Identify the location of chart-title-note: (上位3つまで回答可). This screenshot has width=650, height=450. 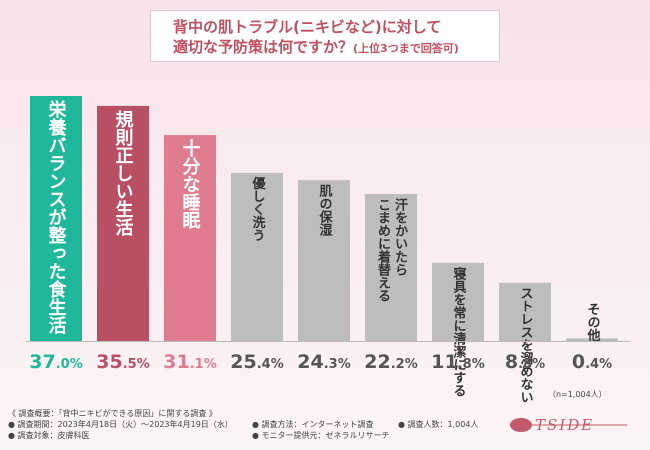
(406, 48).